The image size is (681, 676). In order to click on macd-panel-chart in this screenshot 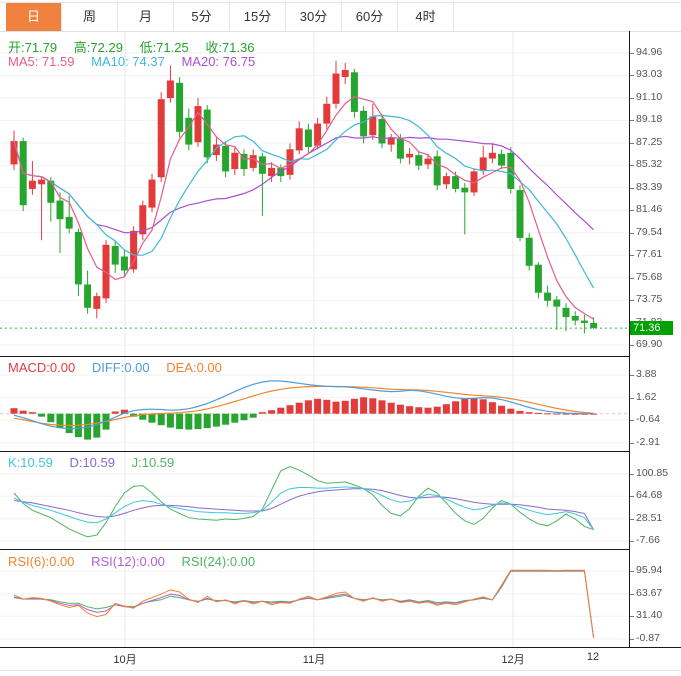, I will do `click(340, 403)`.